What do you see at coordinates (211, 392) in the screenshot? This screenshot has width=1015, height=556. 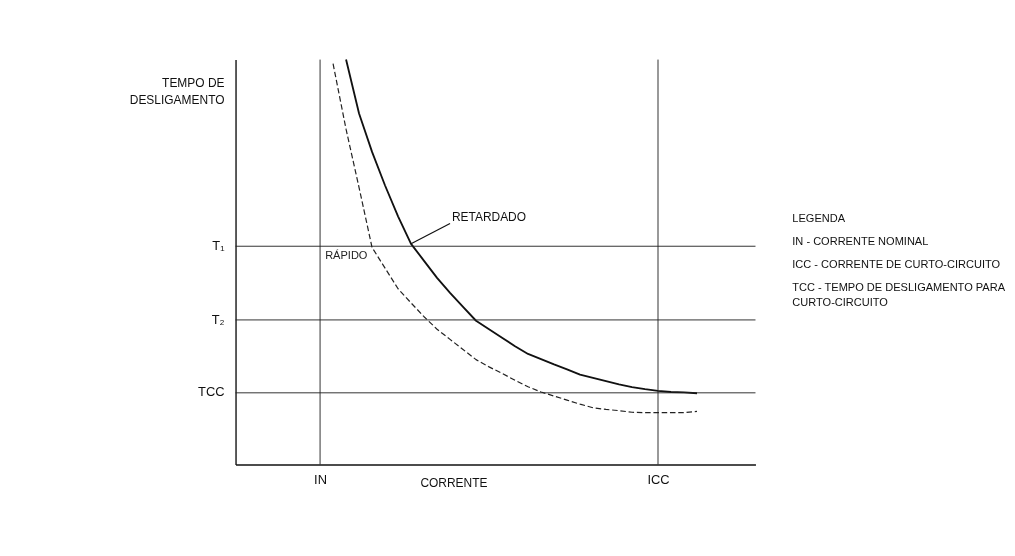 I see `ref-line-label: TCC` at bounding box center [211, 392].